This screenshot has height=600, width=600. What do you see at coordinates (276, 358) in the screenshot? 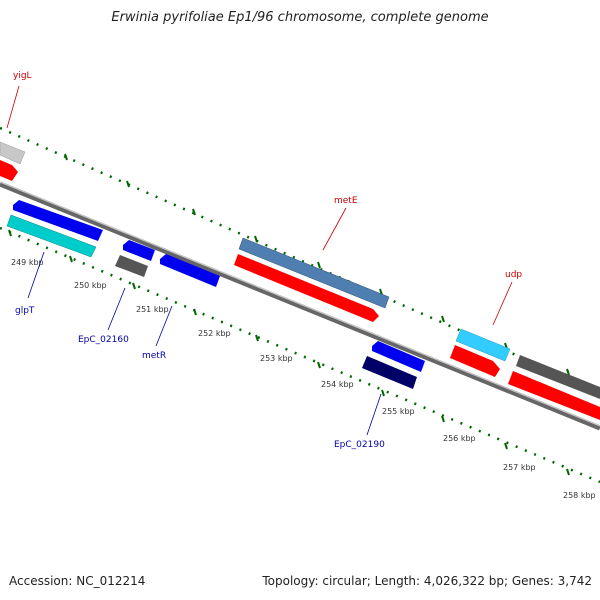
I see `tick-label-253kbp: 253 kbp` at bounding box center [276, 358].